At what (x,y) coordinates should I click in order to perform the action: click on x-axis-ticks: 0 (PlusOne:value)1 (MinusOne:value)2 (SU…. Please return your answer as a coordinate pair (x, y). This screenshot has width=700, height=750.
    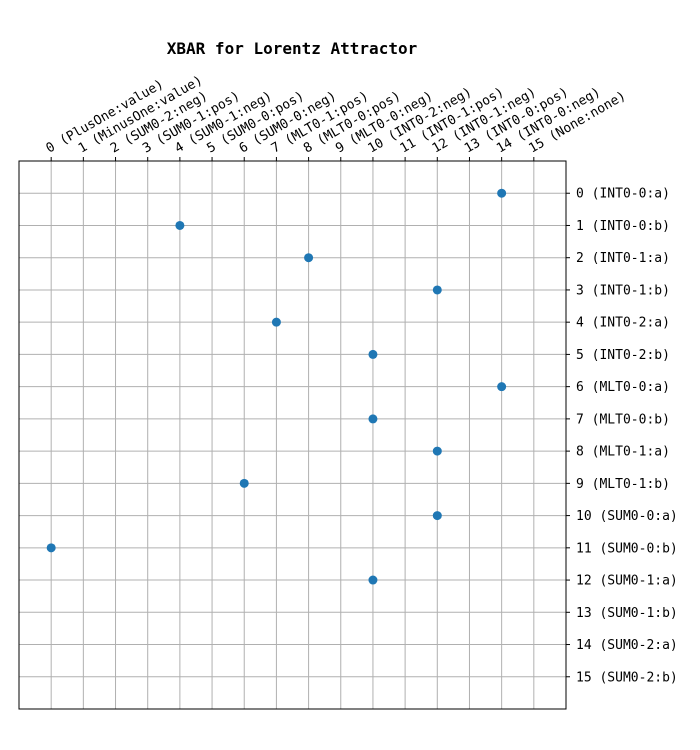
    Looking at the image, I should click on (336, 117).